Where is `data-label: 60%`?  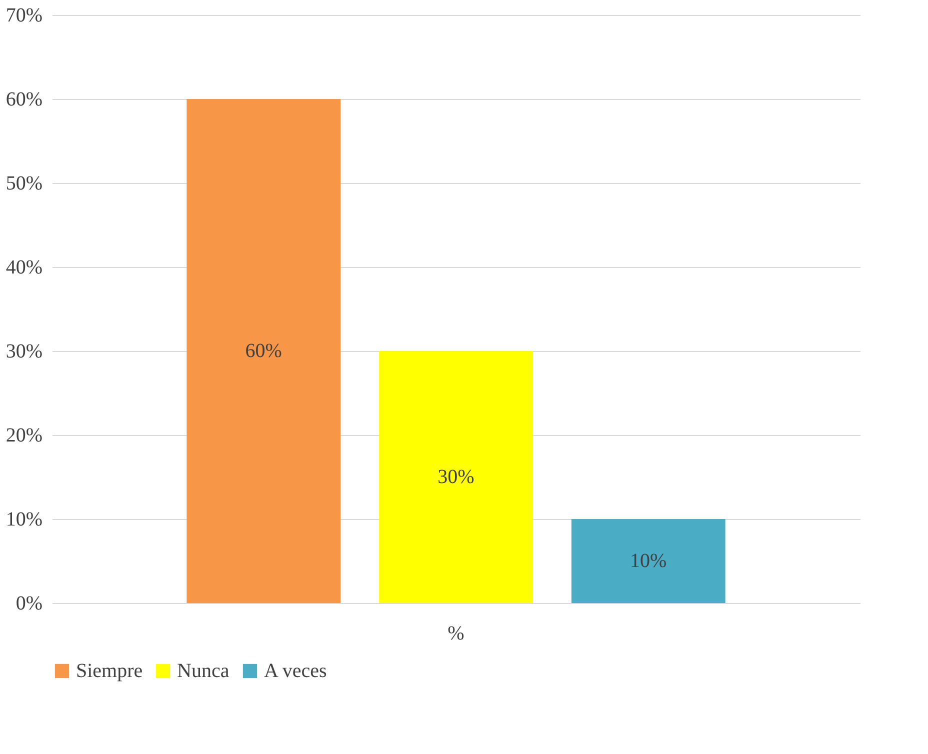 data-label: 60% is located at coordinates (263, 351).